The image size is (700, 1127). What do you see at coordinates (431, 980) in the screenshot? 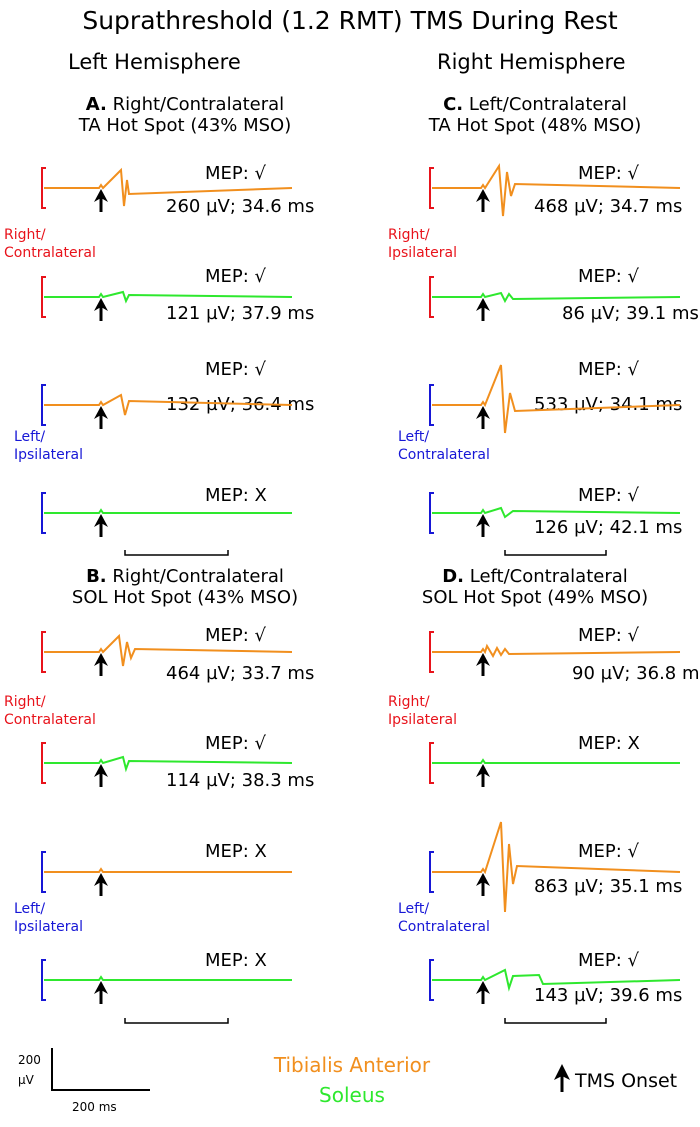
I see `panel-d-trace4-side-bracket` at bounding box center [431, 980].